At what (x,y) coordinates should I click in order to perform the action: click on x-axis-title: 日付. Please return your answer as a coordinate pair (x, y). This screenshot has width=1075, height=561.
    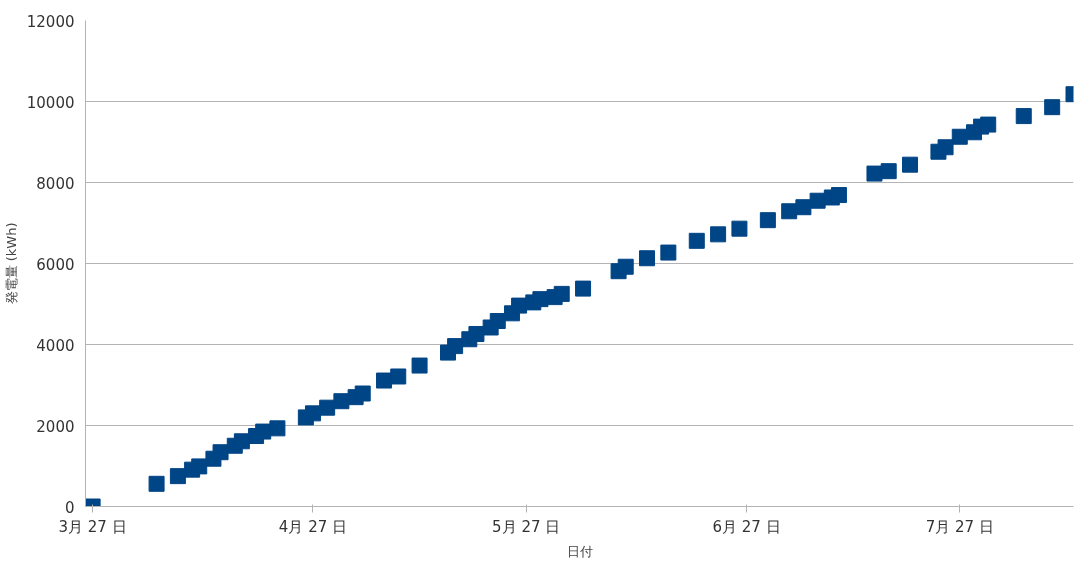
    Looking at the image, I should click on (579, 551).